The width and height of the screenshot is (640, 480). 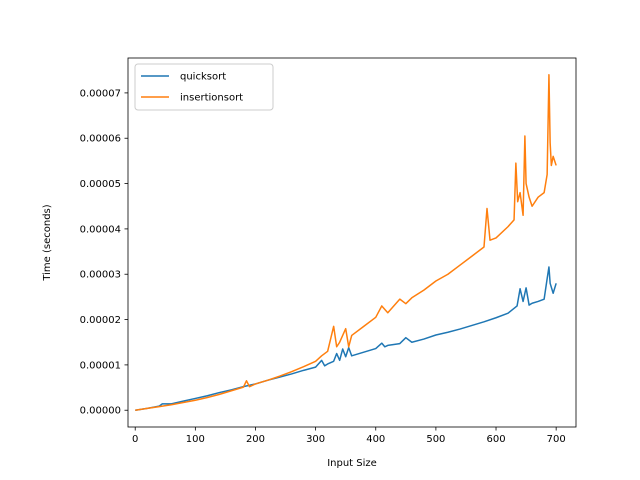 What do you see at coordinates (135, 439) in the screenshot?
I see `x-tick-label: 0` at bounding box center [135, 439].